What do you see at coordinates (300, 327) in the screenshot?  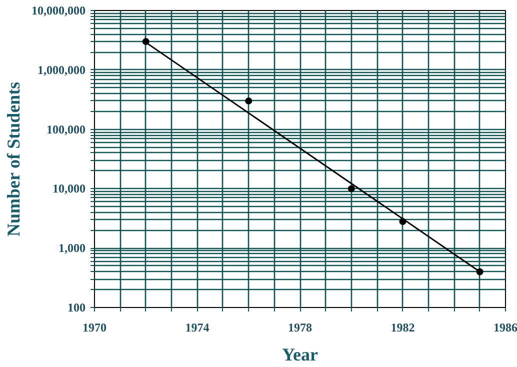 I see `x-tick-label: 1978` at bounding box center [300, 327].